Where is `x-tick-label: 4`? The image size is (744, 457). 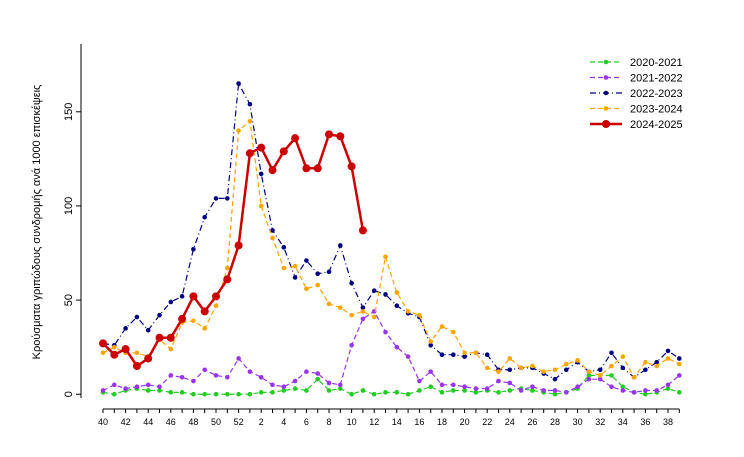
x-tick-label: 4 is located at coordinates (283, 422).